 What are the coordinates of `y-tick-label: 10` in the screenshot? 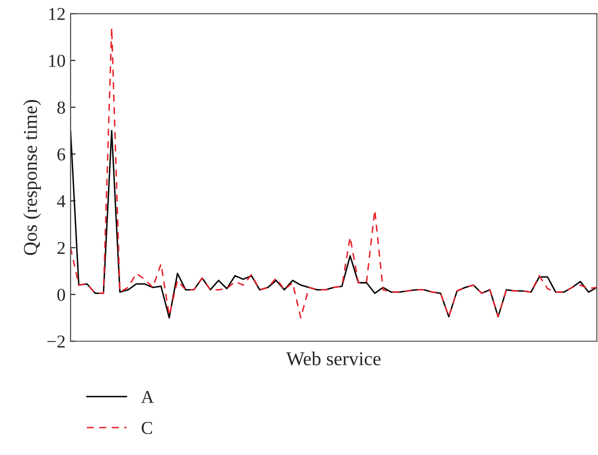 It's located at (57, 60).